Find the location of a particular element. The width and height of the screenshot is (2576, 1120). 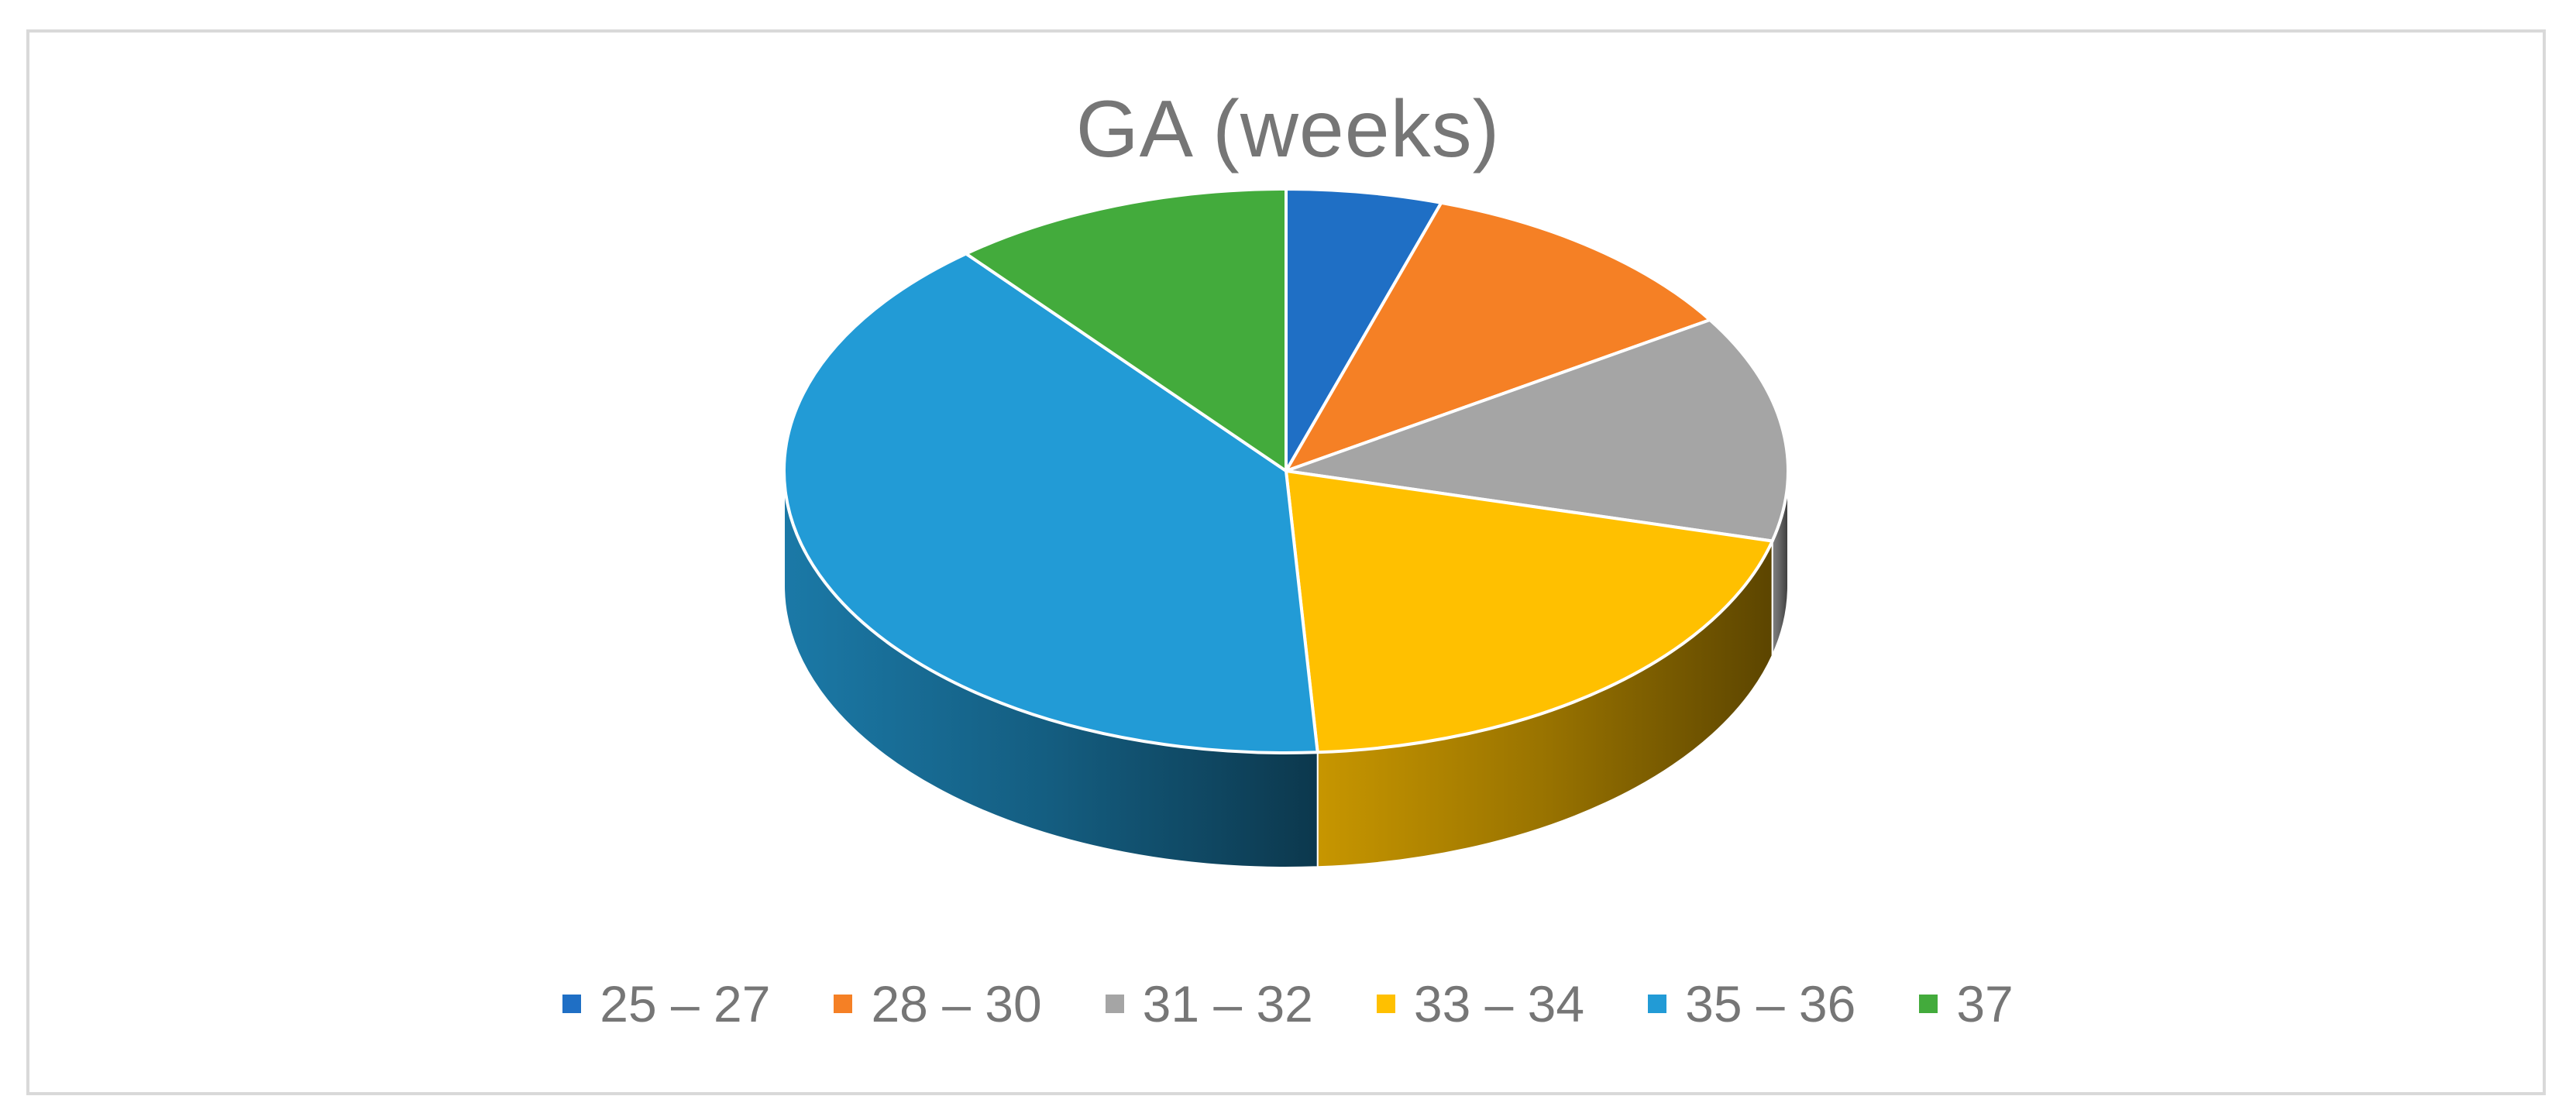

legend-item-33-34: 33 – 34 is located at coordinates (1480, 1004).